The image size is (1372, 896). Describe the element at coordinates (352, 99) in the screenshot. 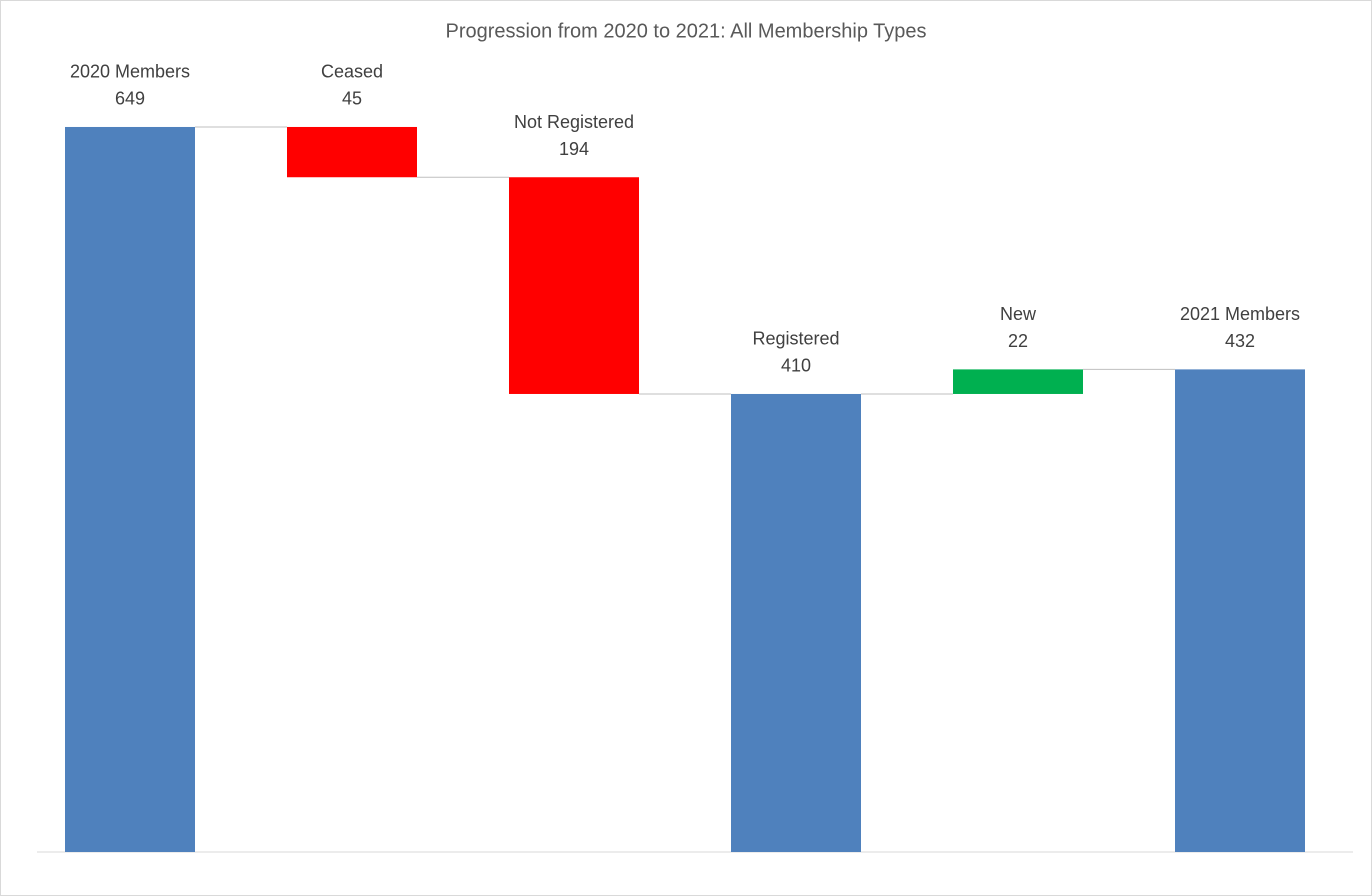

I see `value-label: 45` at that location.